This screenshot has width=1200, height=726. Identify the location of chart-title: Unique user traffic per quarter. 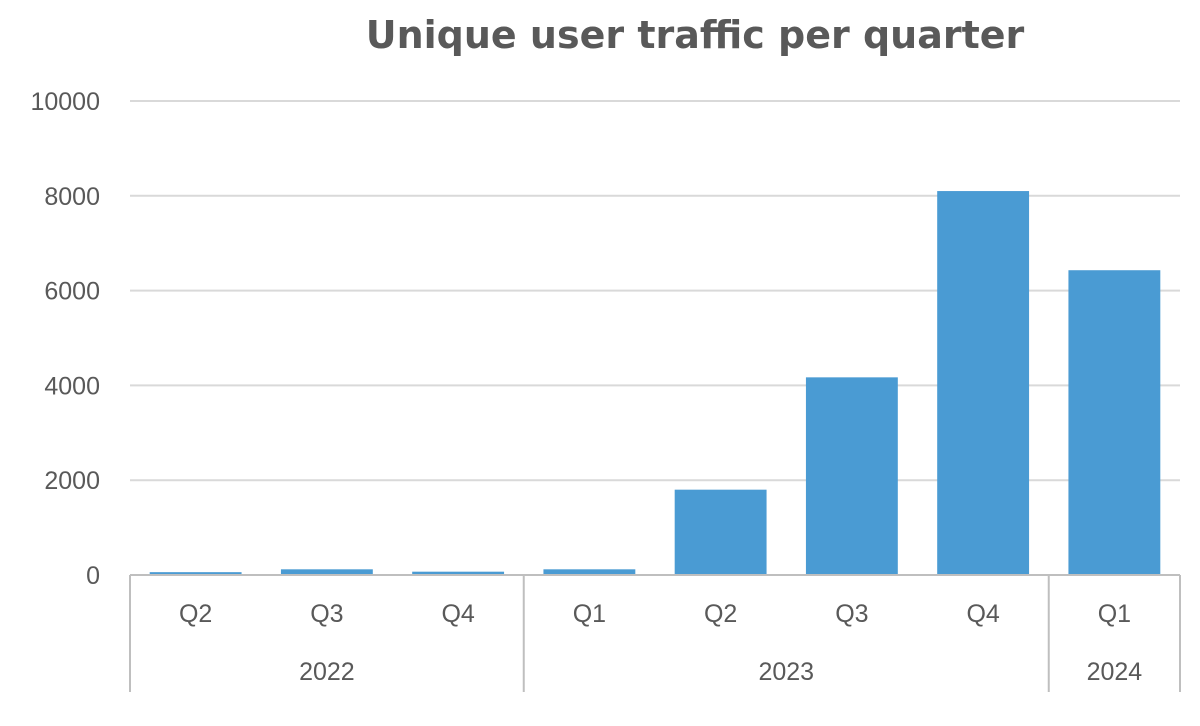
(695, 35).